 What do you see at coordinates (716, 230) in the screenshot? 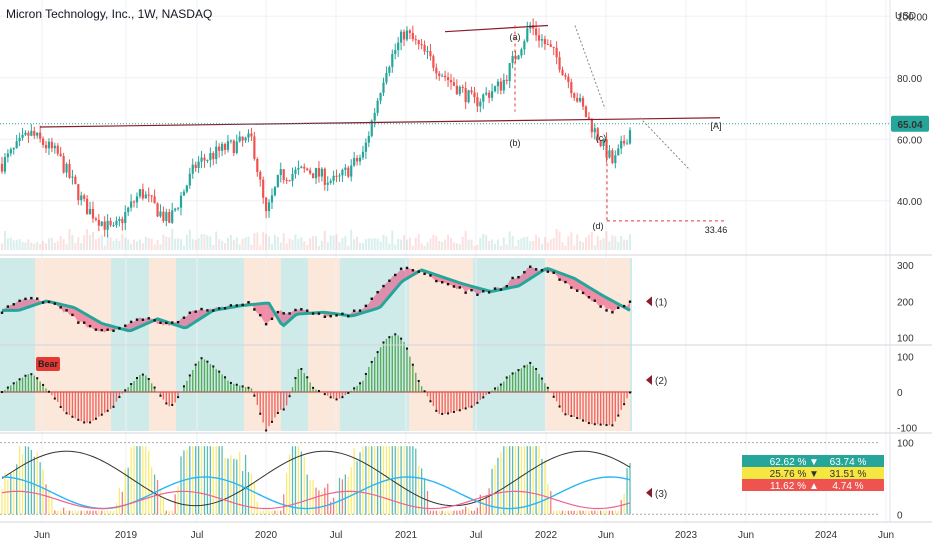
I see `target-price-label: 33.46` at bounding box center [716, 230].